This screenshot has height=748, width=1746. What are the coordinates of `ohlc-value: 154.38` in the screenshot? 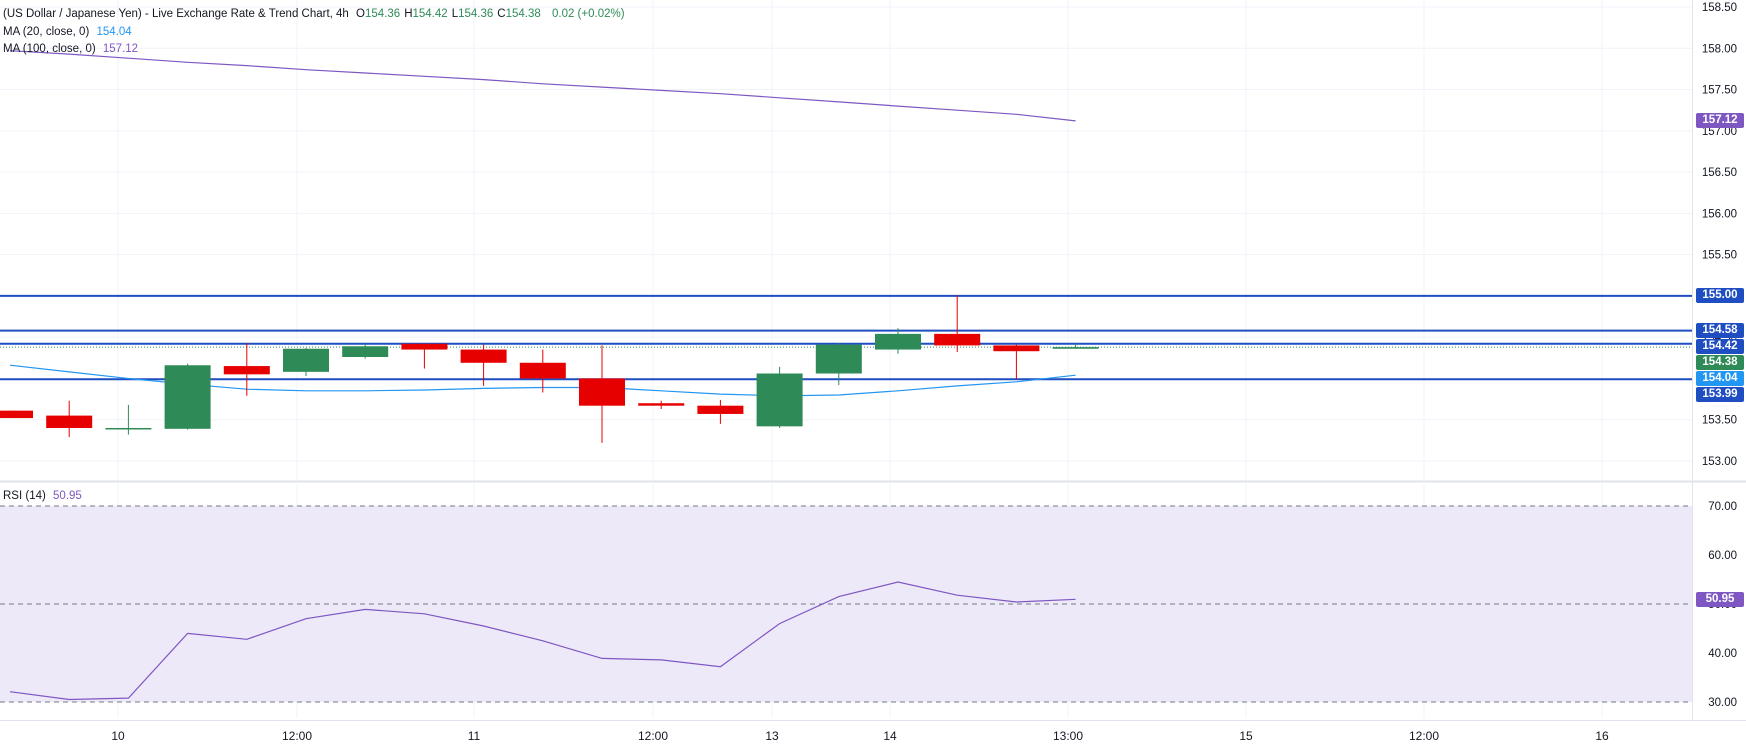 It's located at (523, 14).